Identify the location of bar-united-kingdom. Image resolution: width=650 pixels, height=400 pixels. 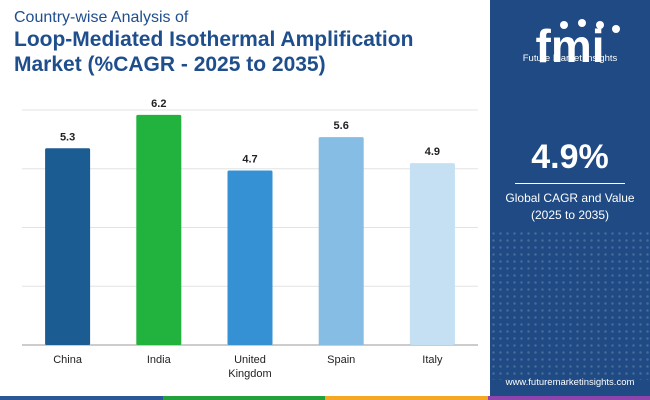
(250, 257).